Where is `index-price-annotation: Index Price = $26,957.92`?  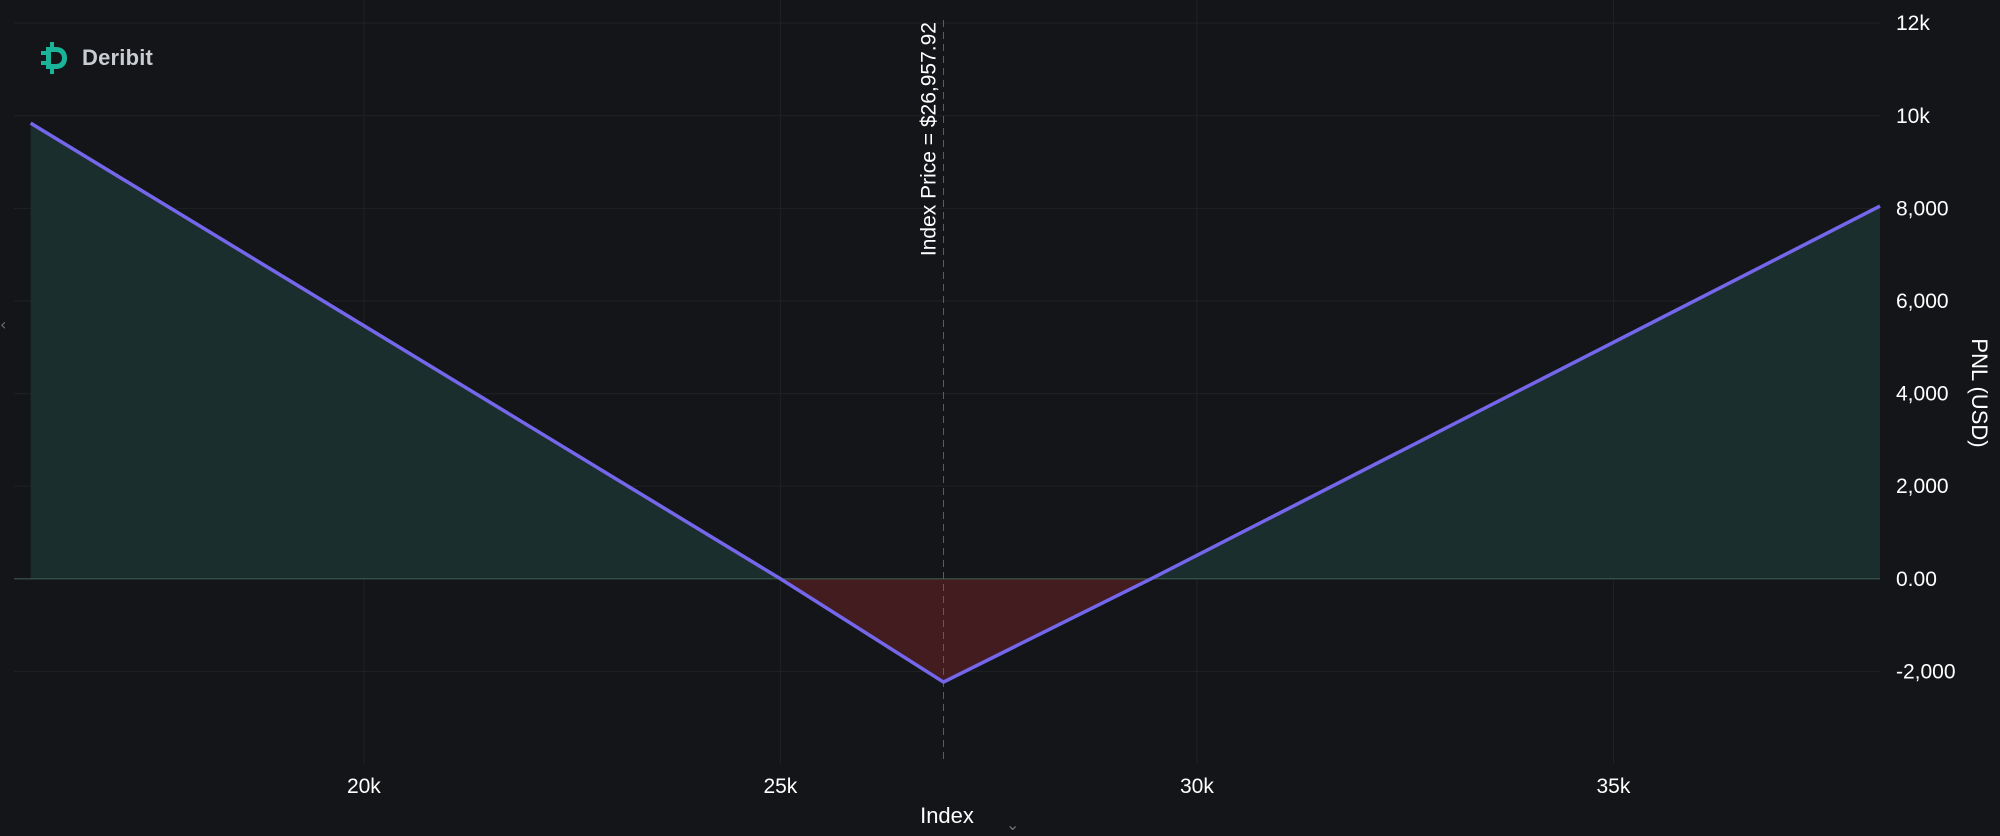 index-price-annotation: Index Price = $26,957.92 is located at coordinates (928, 139).